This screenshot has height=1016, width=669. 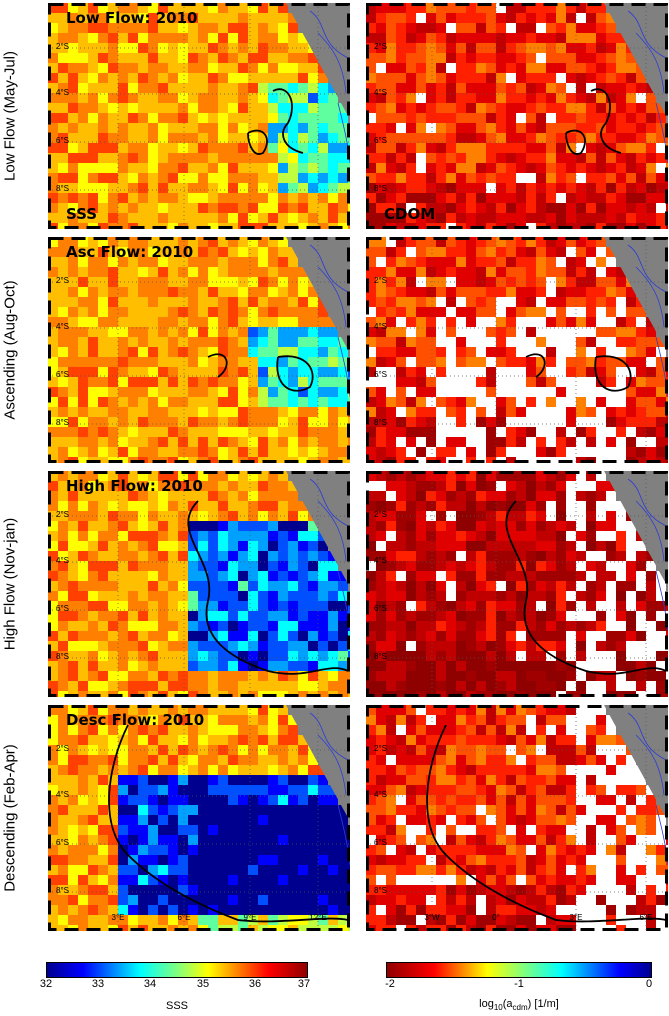 I want to click on panel-title: Asc Flow: 2010, so click(x=130, y=252).